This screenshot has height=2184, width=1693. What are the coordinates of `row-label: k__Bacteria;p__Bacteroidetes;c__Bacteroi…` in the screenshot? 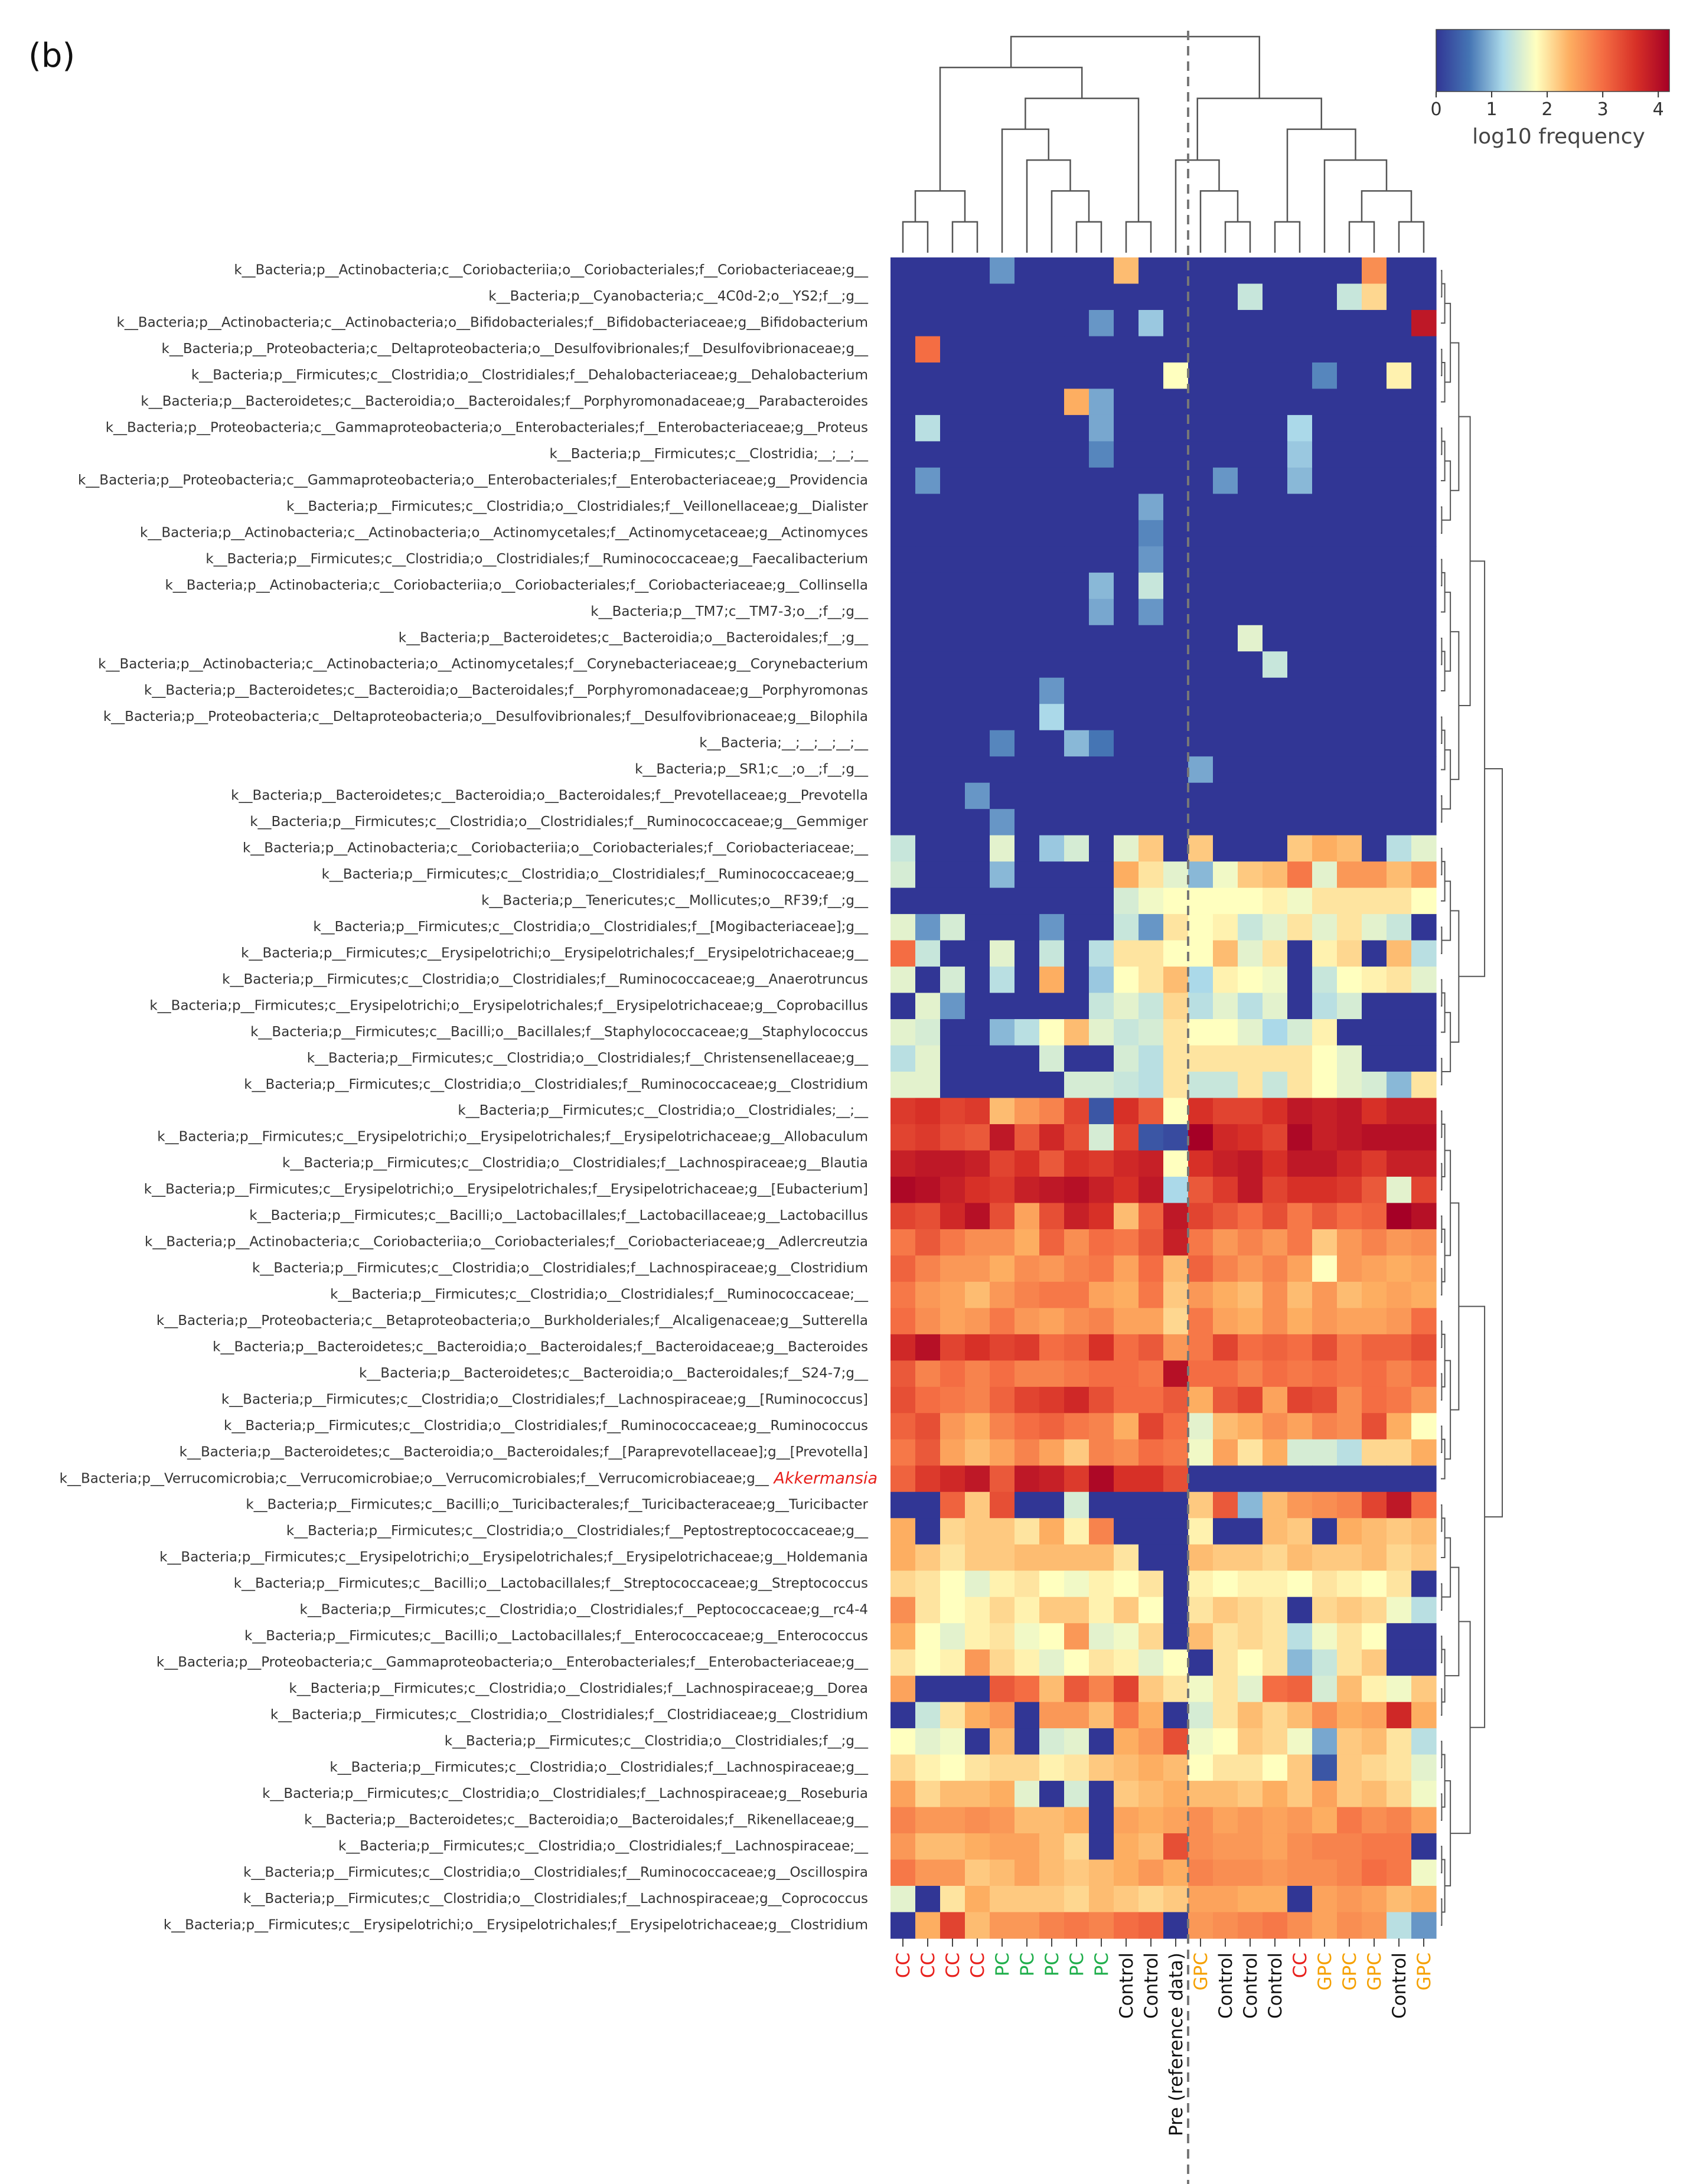 It's located at (506, 690).